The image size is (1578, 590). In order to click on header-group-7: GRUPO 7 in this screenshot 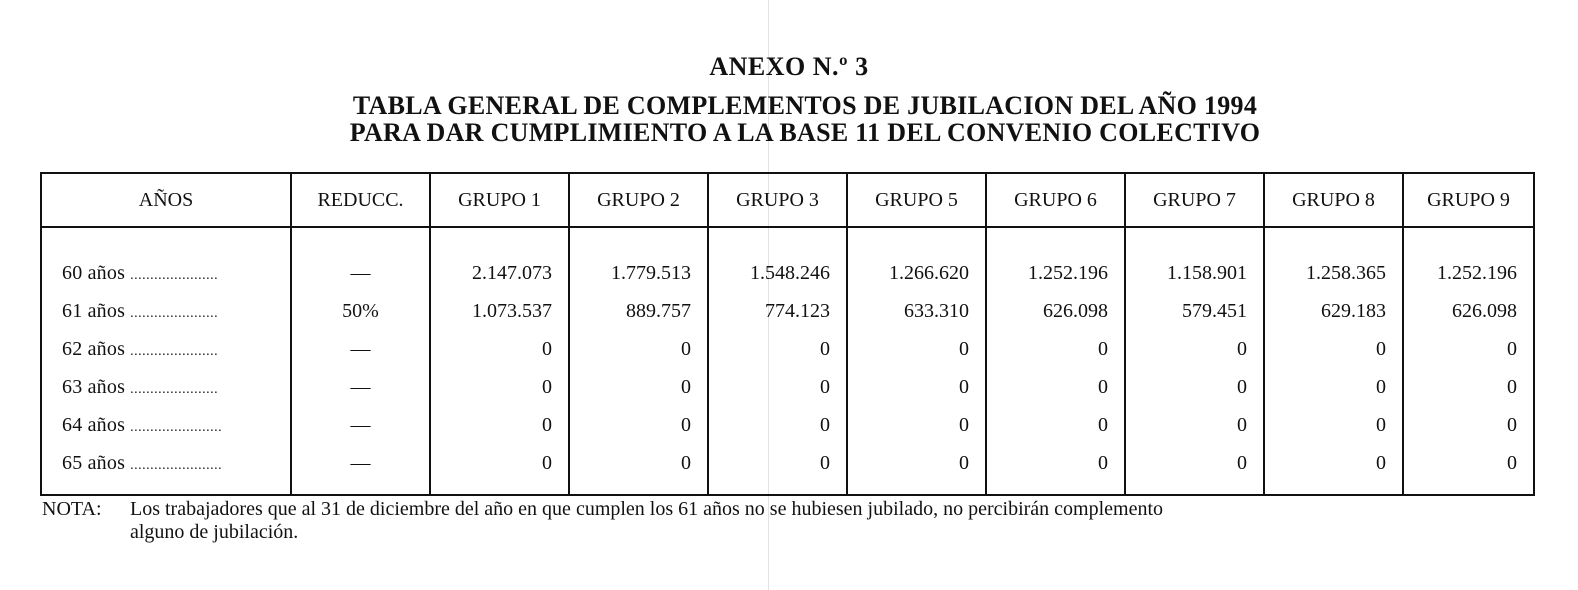, I will do `click(1194, 200)`.